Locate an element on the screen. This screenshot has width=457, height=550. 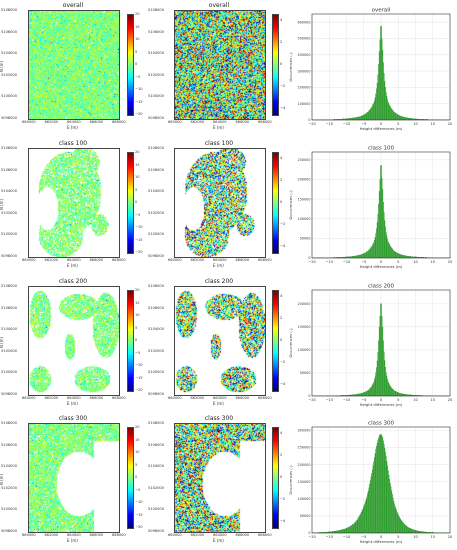
histogram-x-label: Height differences (m) is located at coordinates (381, 128).